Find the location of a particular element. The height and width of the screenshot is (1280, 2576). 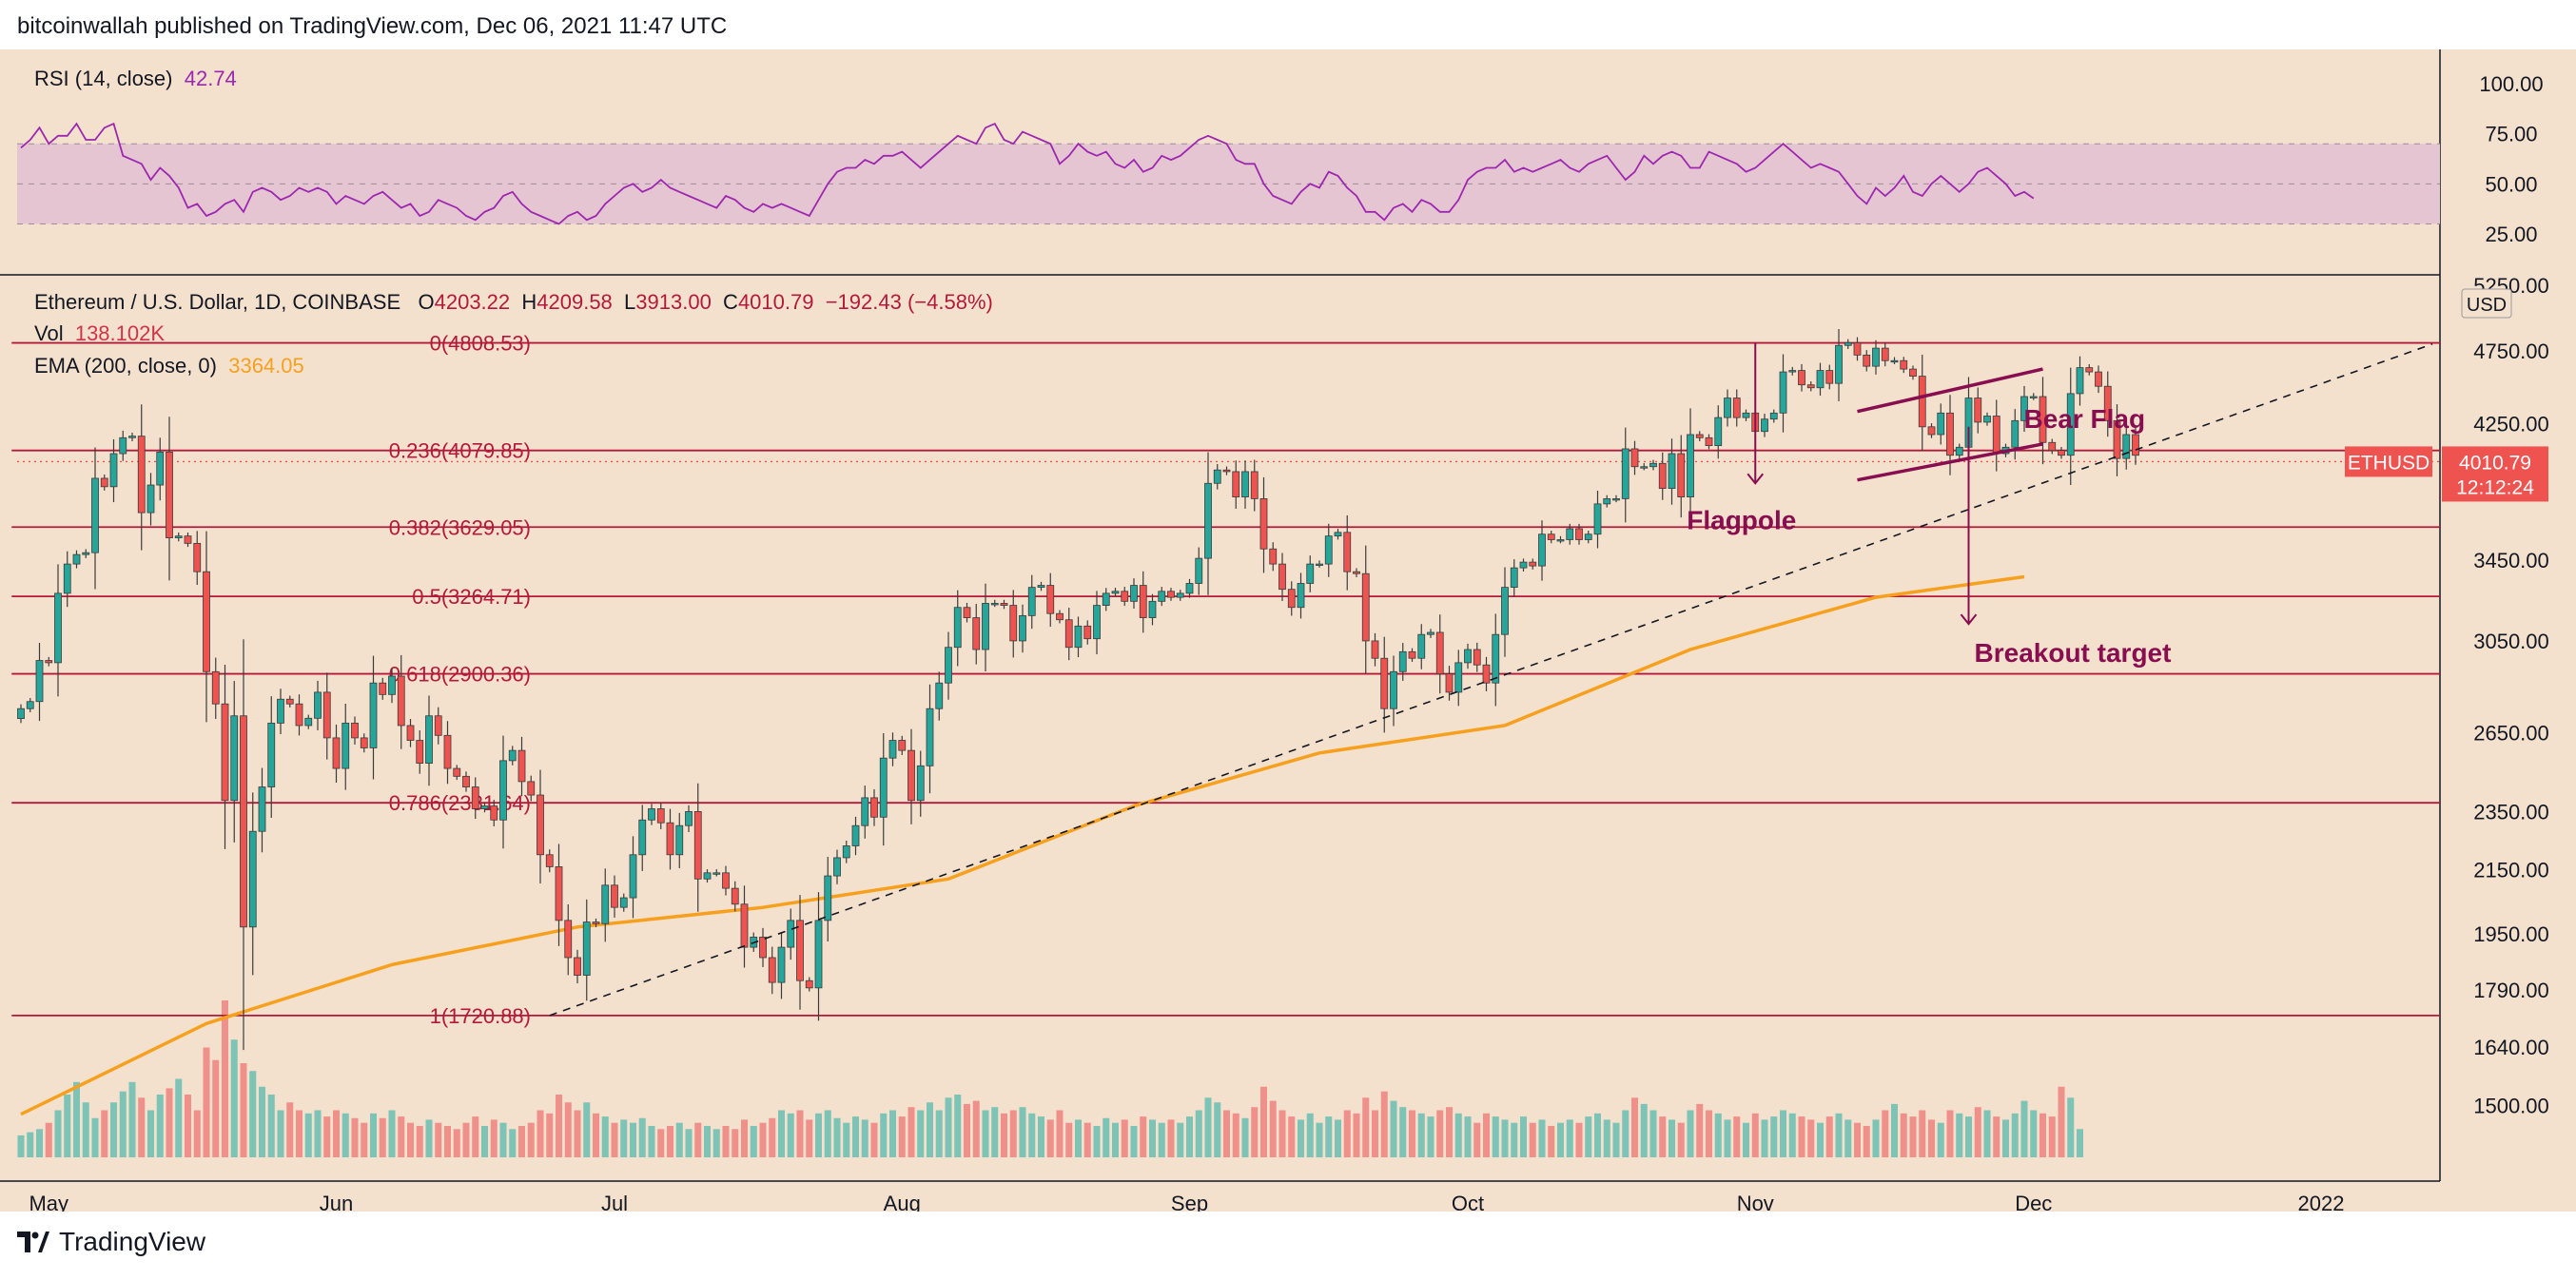

rsi-line is located at coordinates (1028, 173).